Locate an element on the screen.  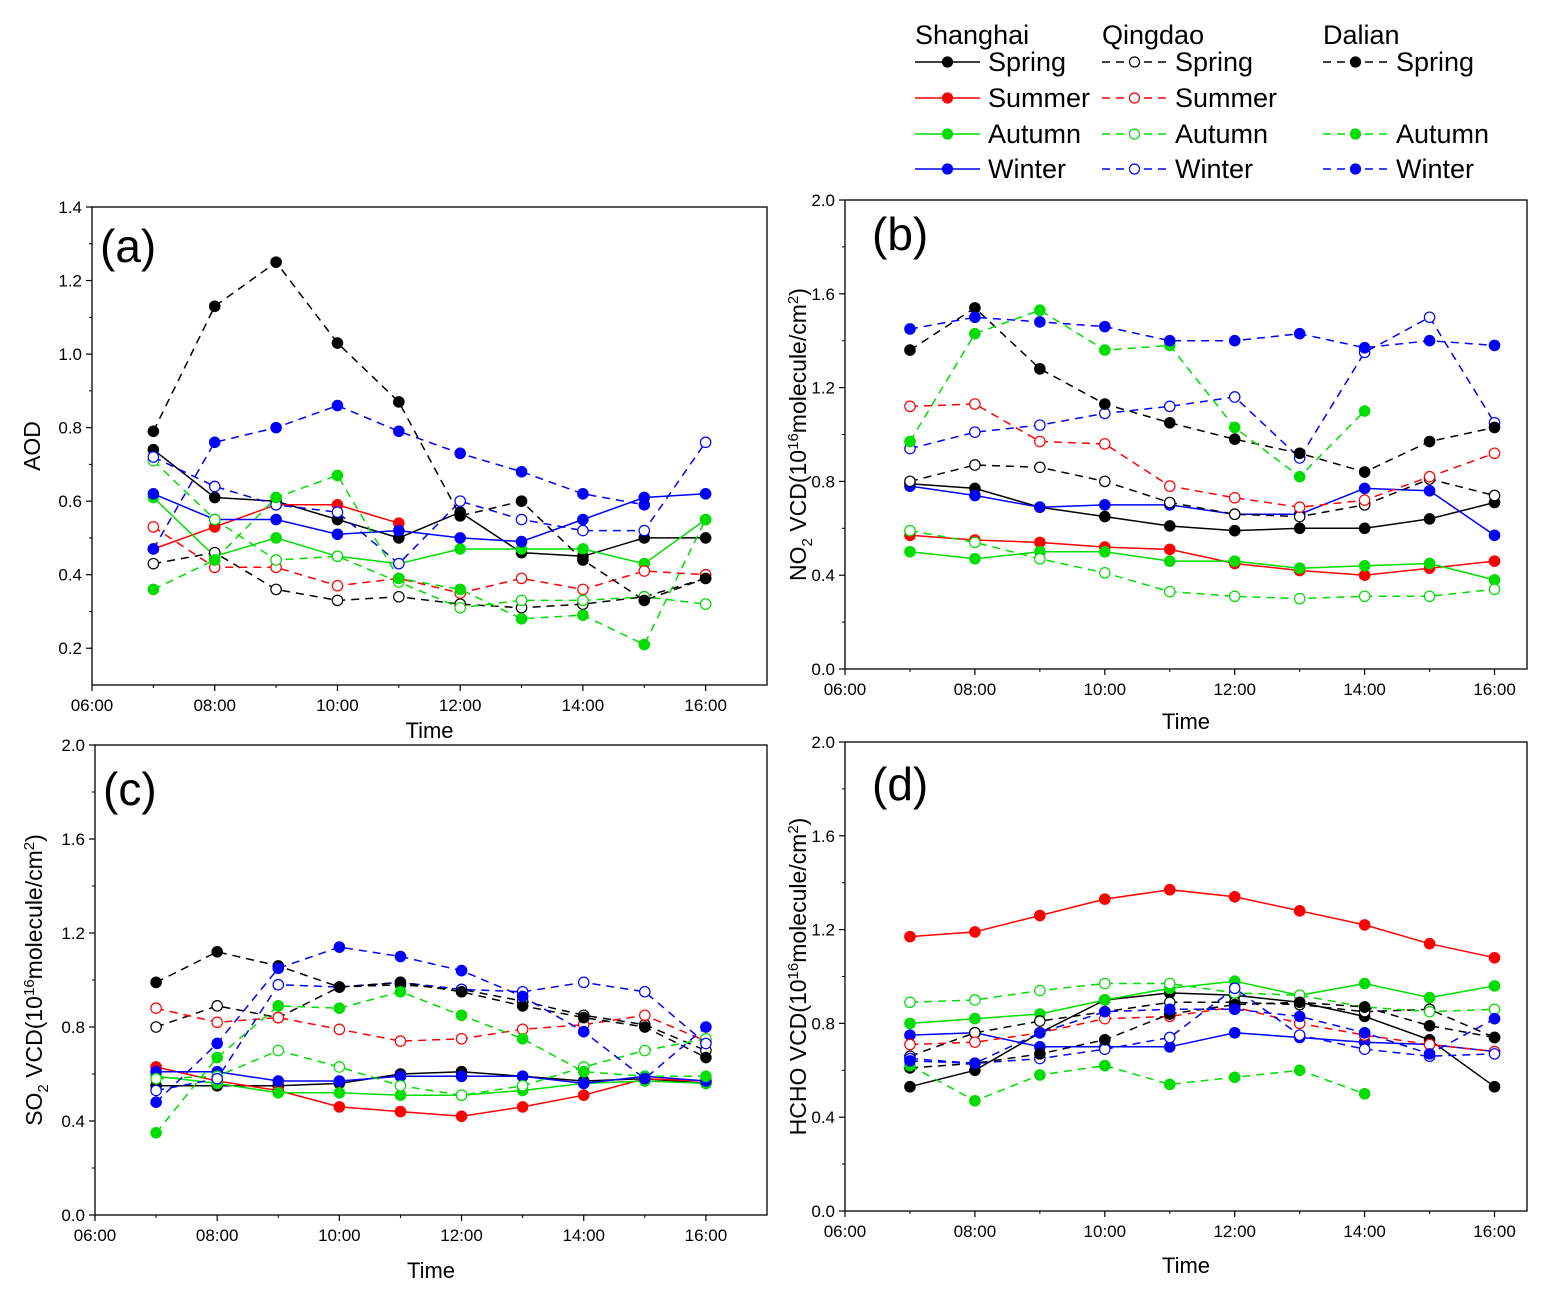
y-axis-label-sub: 2 is located at coordinates (807, 542).